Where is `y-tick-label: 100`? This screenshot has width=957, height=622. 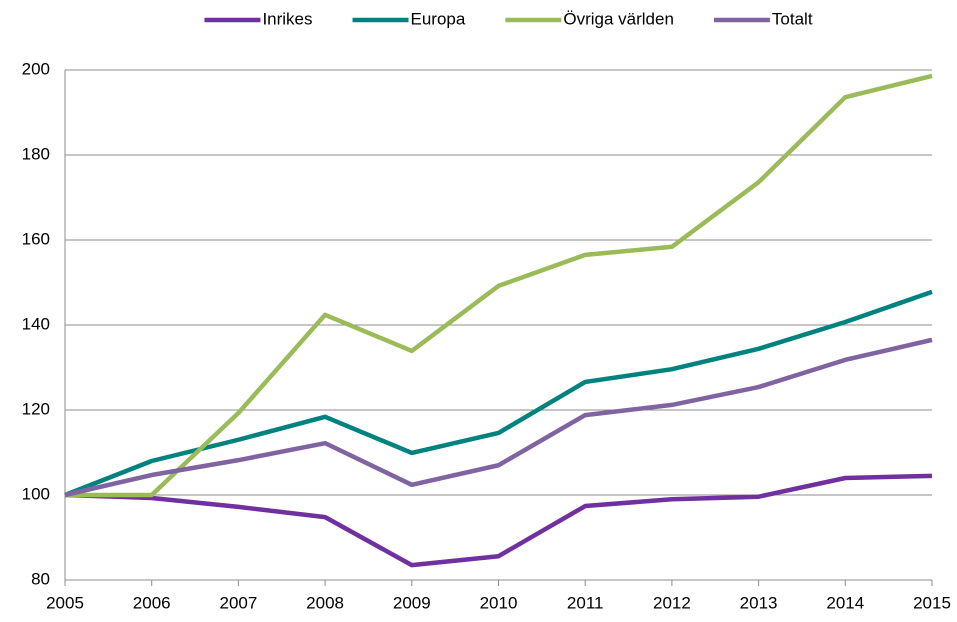
y-tick-label: 100 is located at coordinates (36, 493).